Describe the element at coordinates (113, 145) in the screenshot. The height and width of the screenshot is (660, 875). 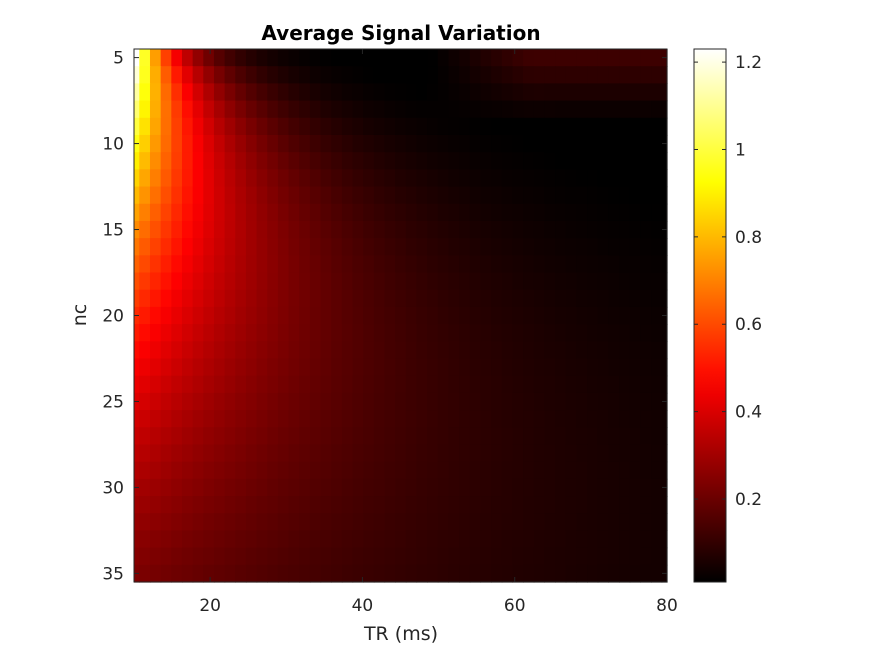
I see `y-tick-label: 10` at that location.